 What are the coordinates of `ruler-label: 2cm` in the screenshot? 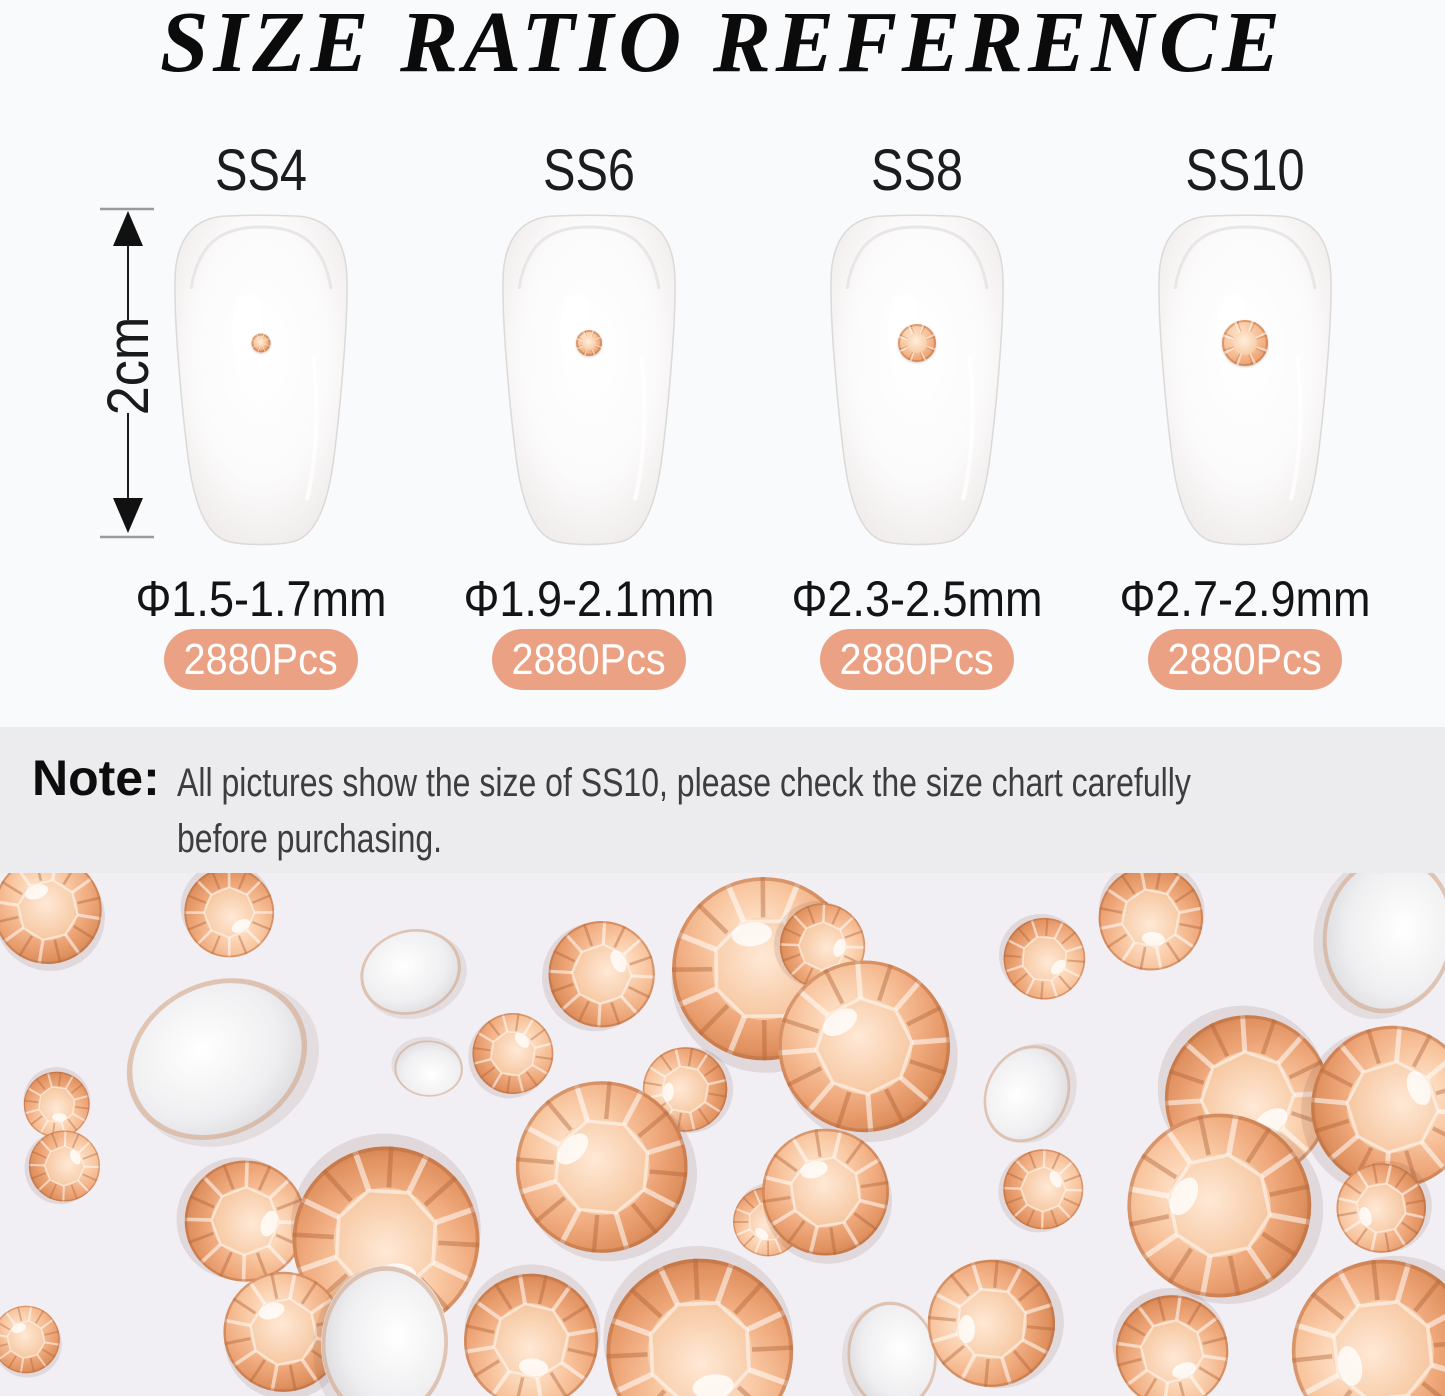 It's located at (127, 366).